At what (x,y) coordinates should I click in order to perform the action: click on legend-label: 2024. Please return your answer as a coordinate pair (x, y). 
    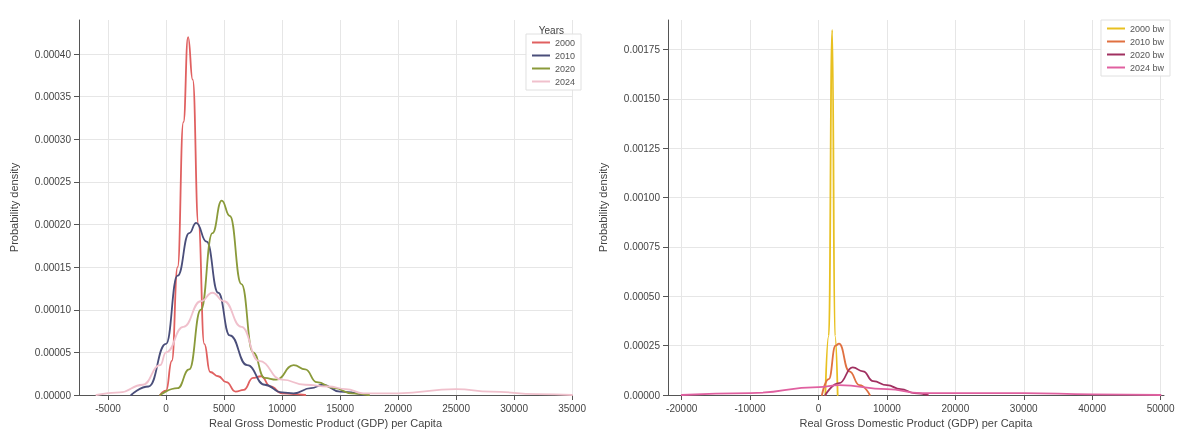
    Looking at the image, I should click on (565, 81).